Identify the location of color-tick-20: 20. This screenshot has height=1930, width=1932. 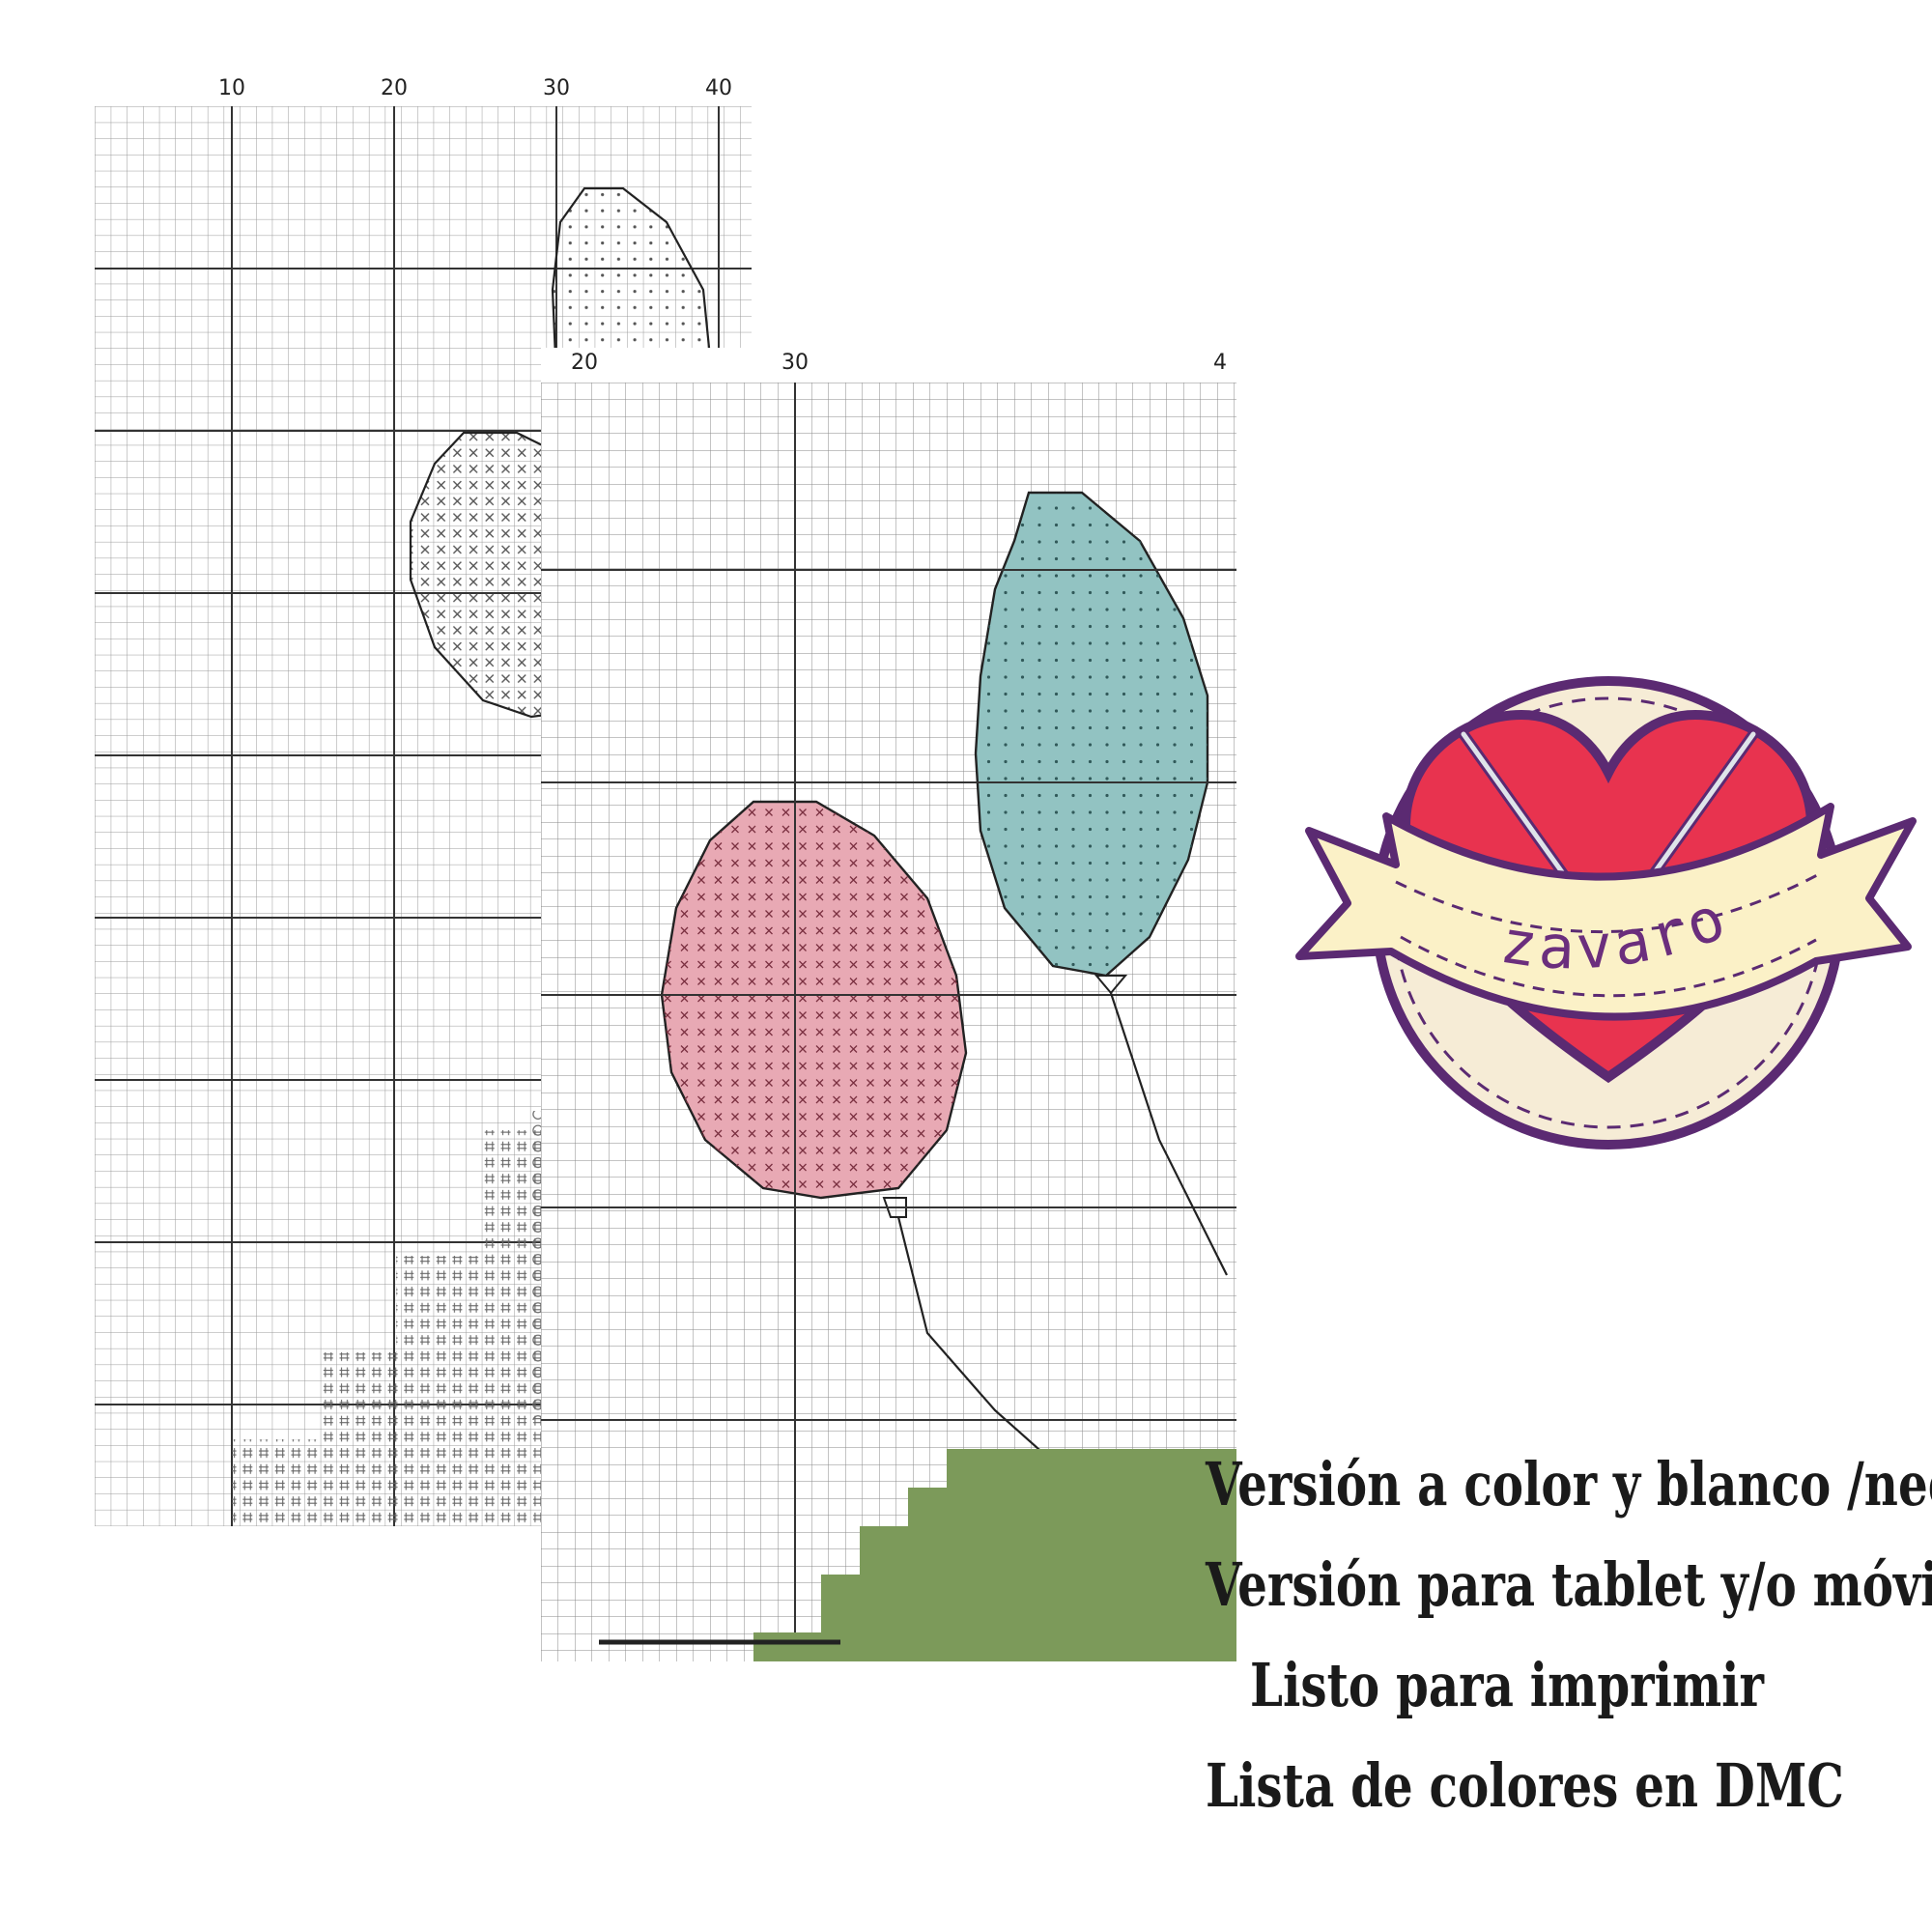
(584, 363).